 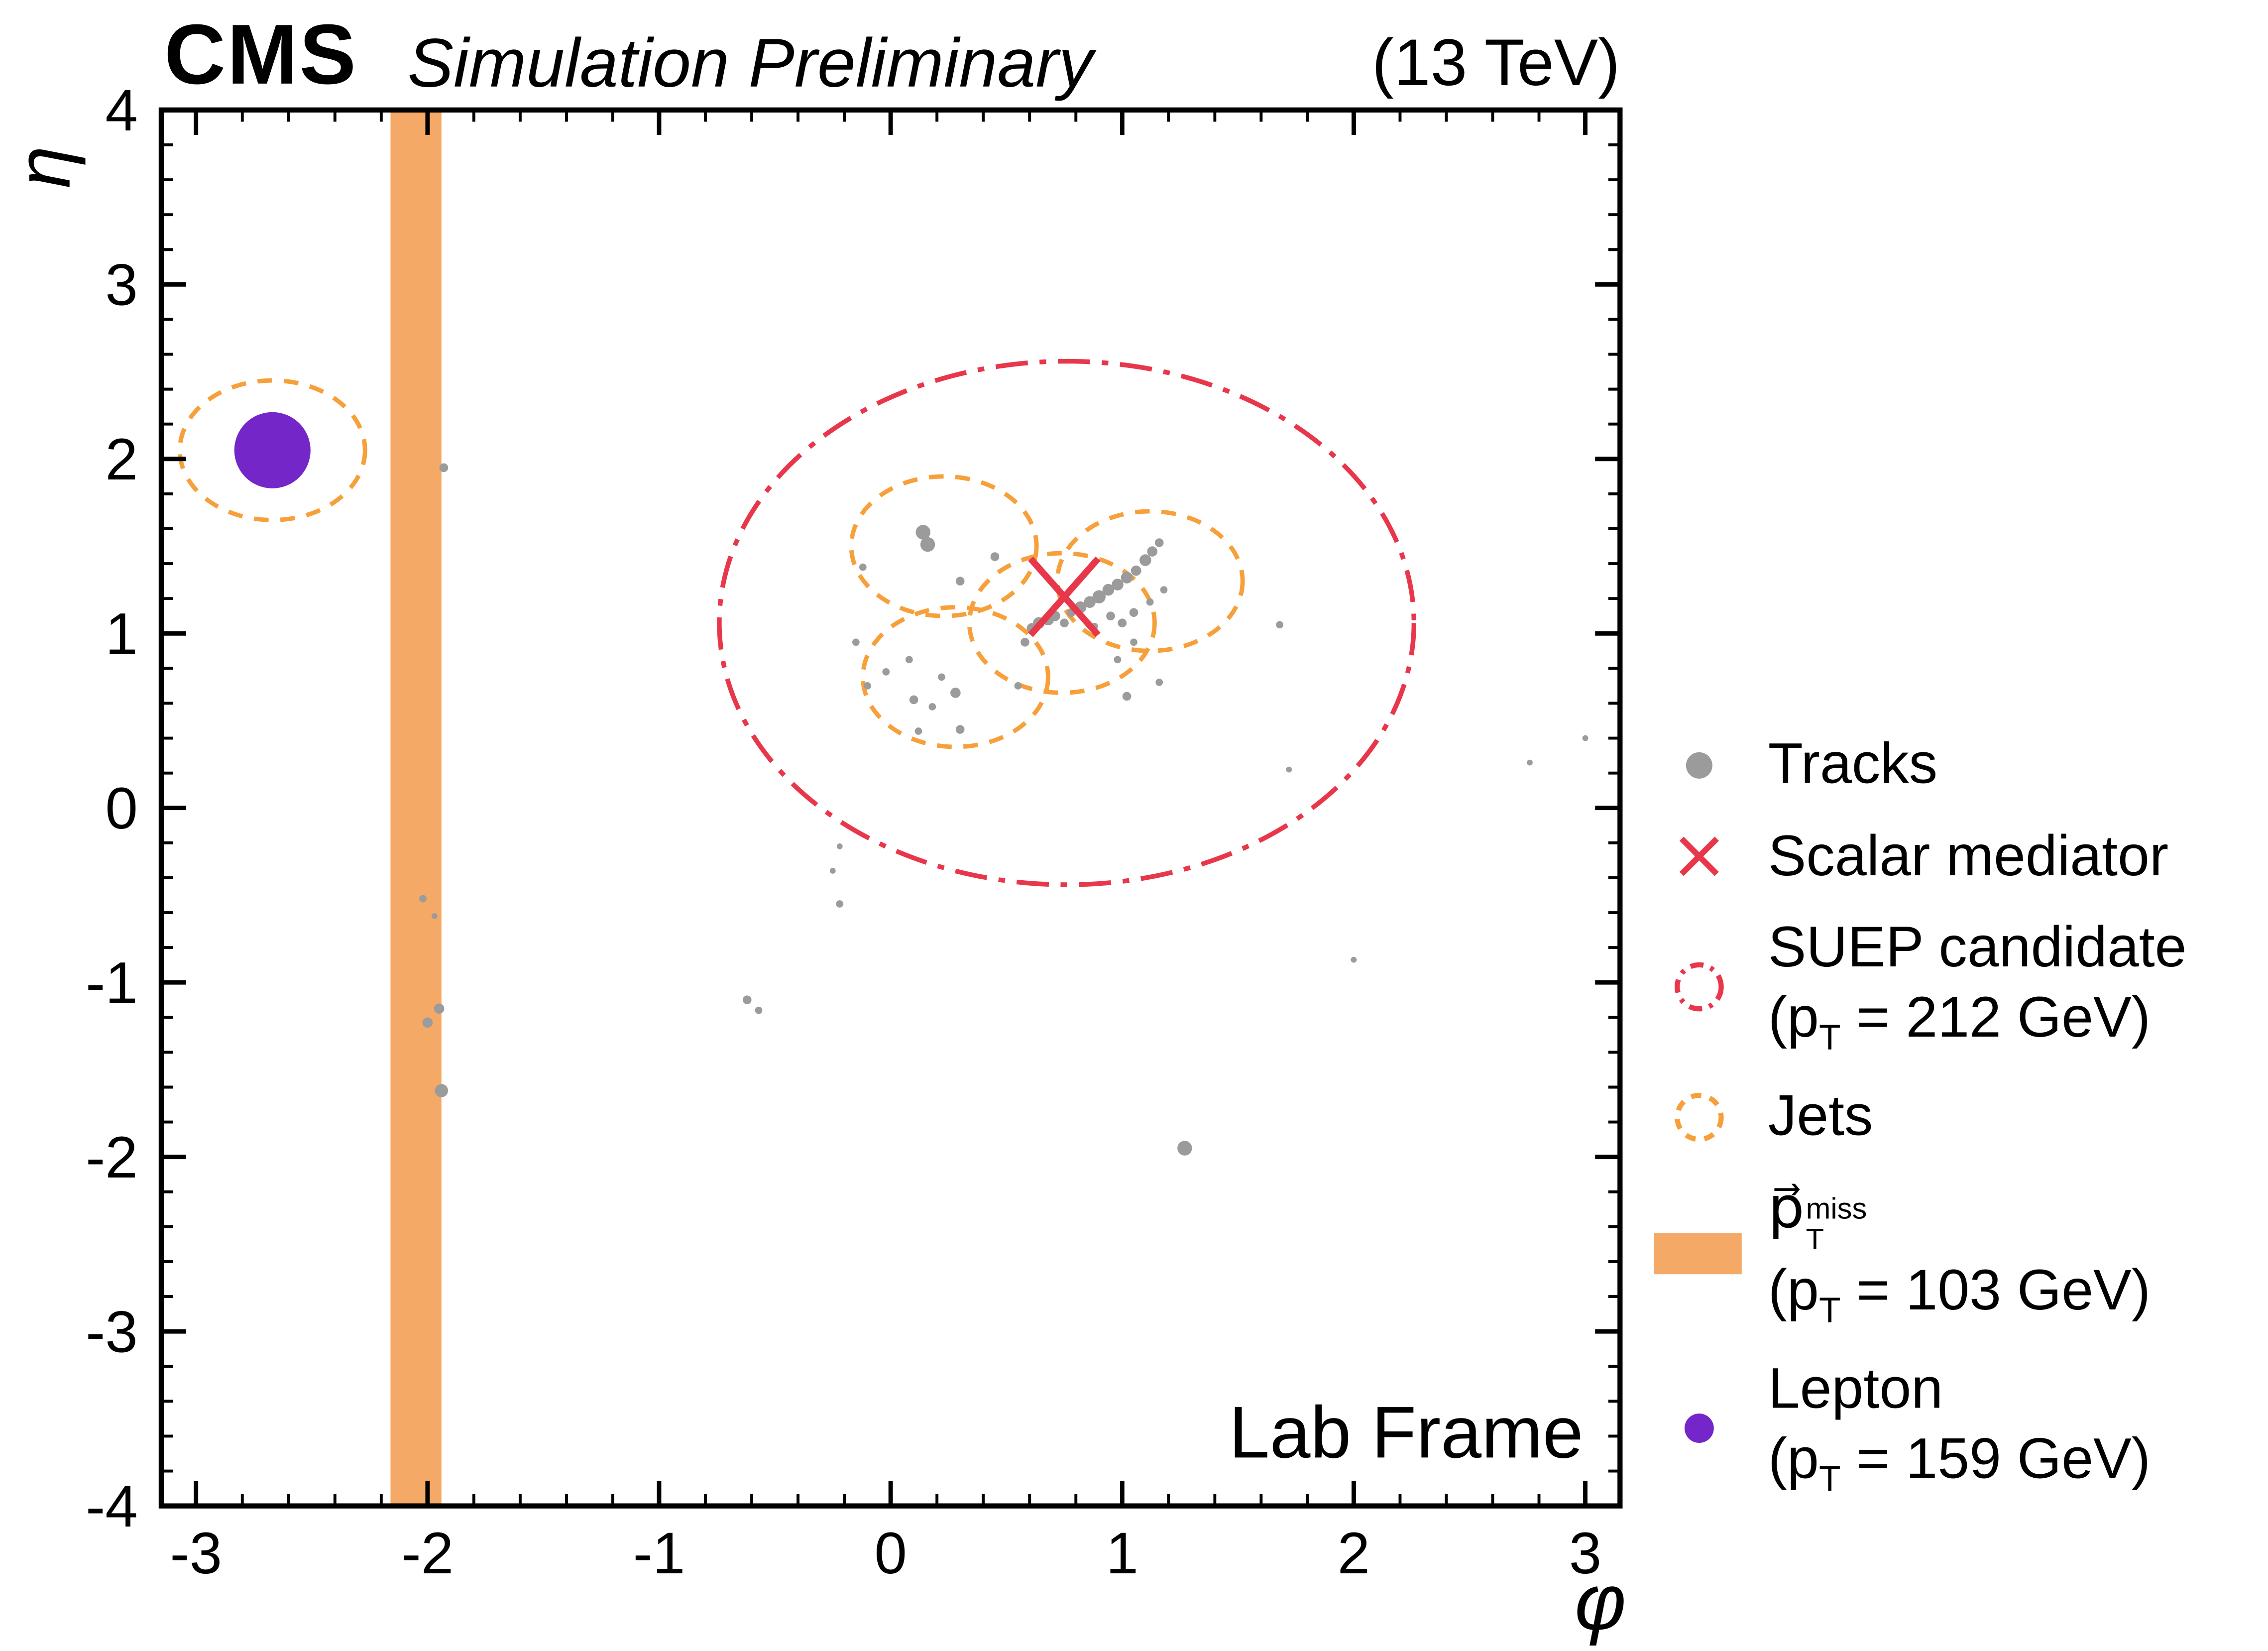 I want to click on y-tick-label: -3, so click(x=112, y=1331).